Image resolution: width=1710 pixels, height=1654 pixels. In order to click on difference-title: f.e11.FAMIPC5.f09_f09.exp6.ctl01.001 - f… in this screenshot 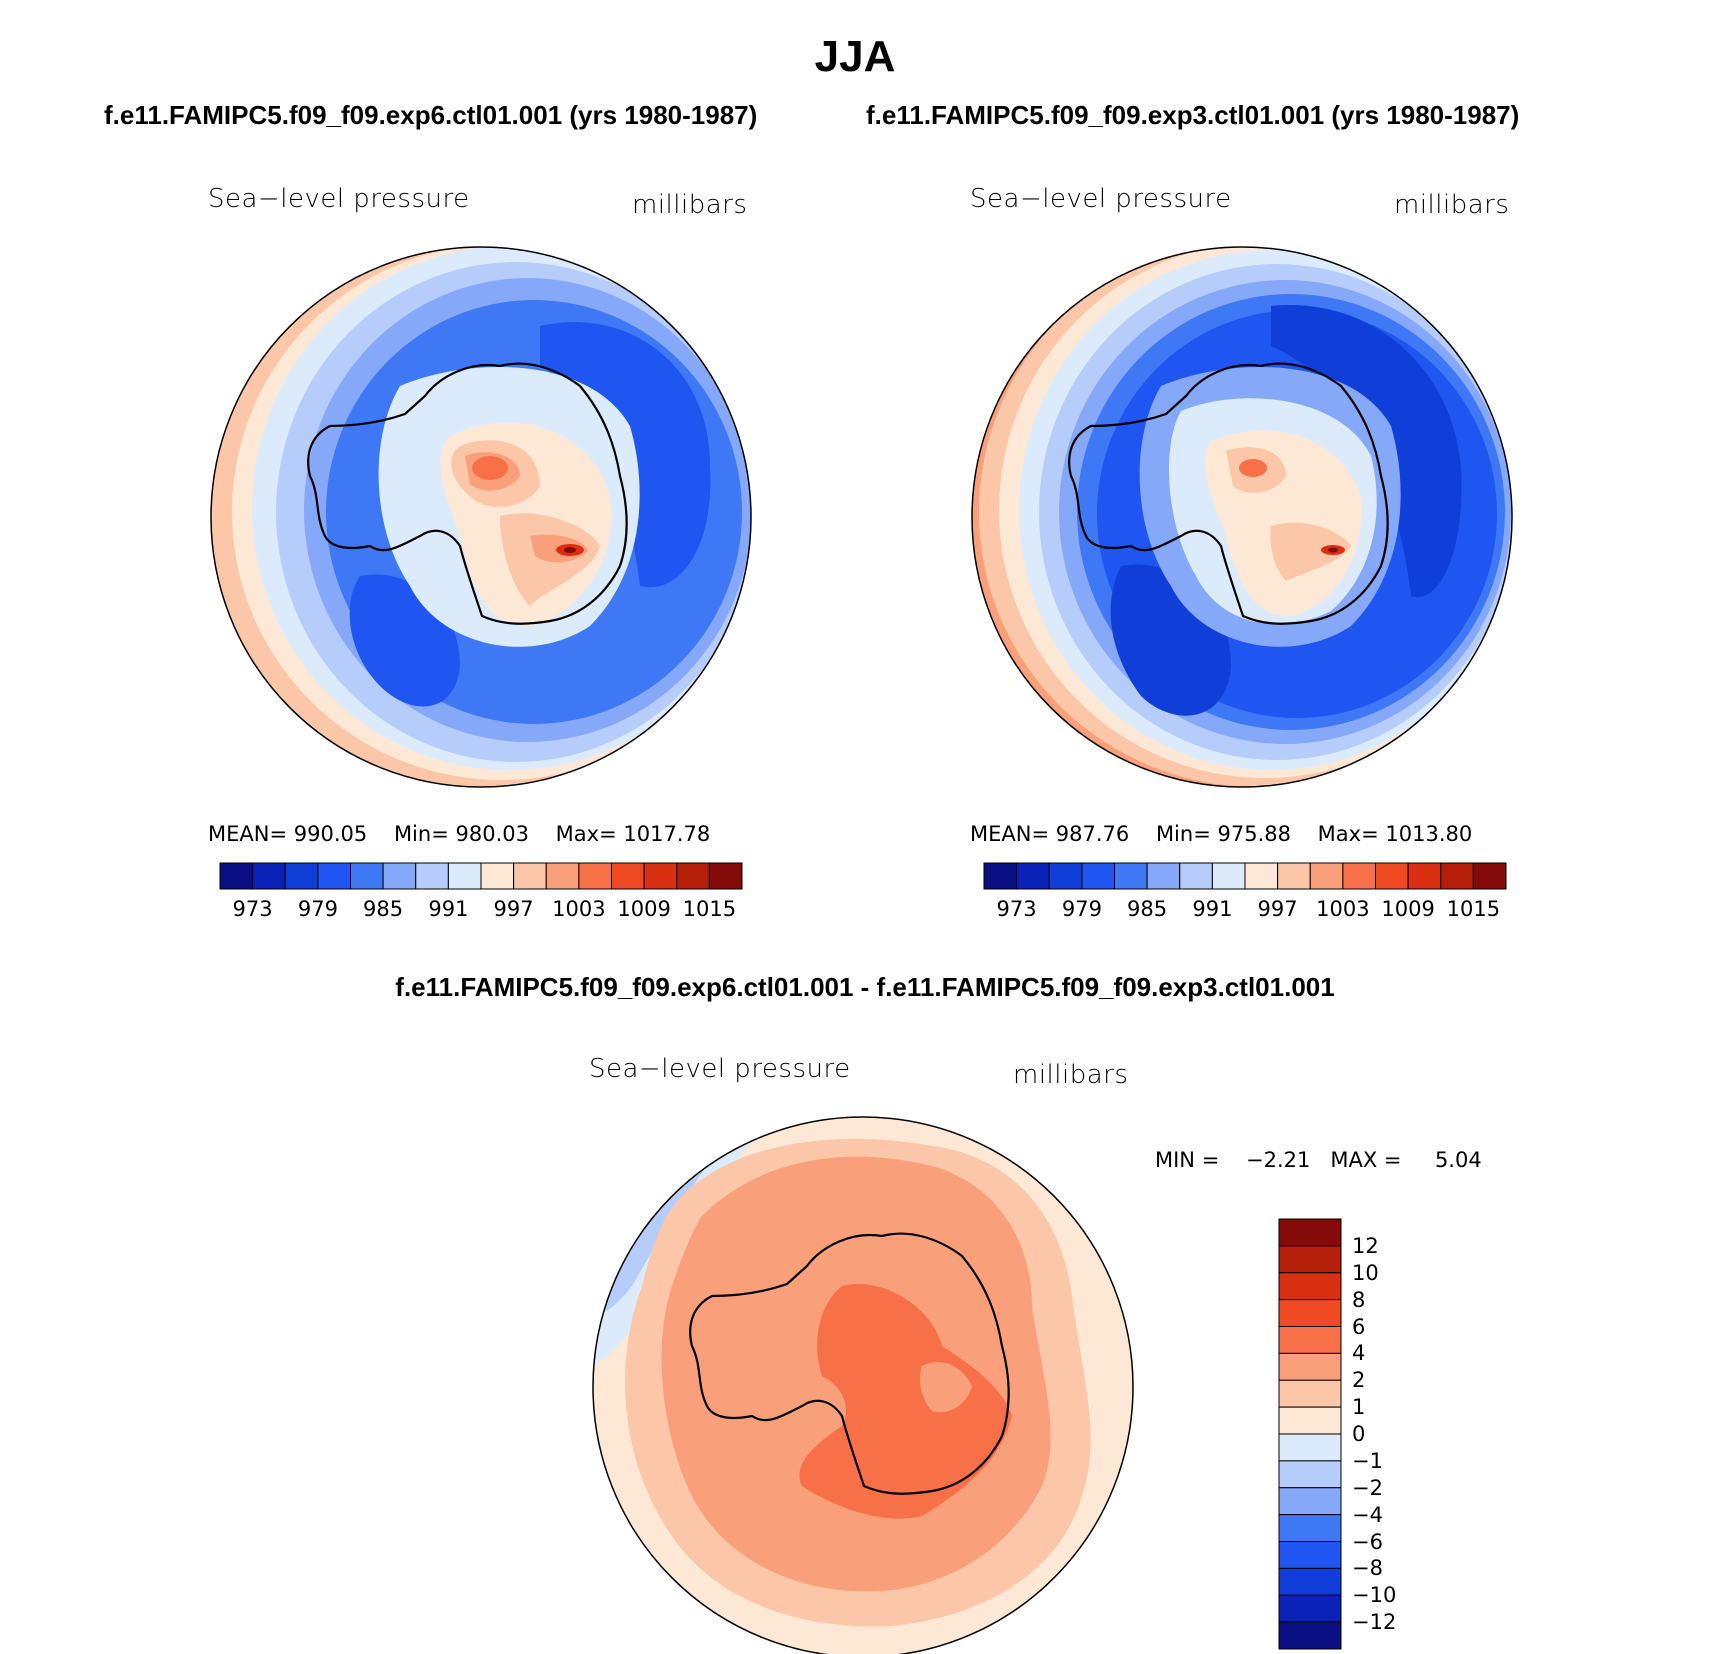, I will do `click(865, 987)`.